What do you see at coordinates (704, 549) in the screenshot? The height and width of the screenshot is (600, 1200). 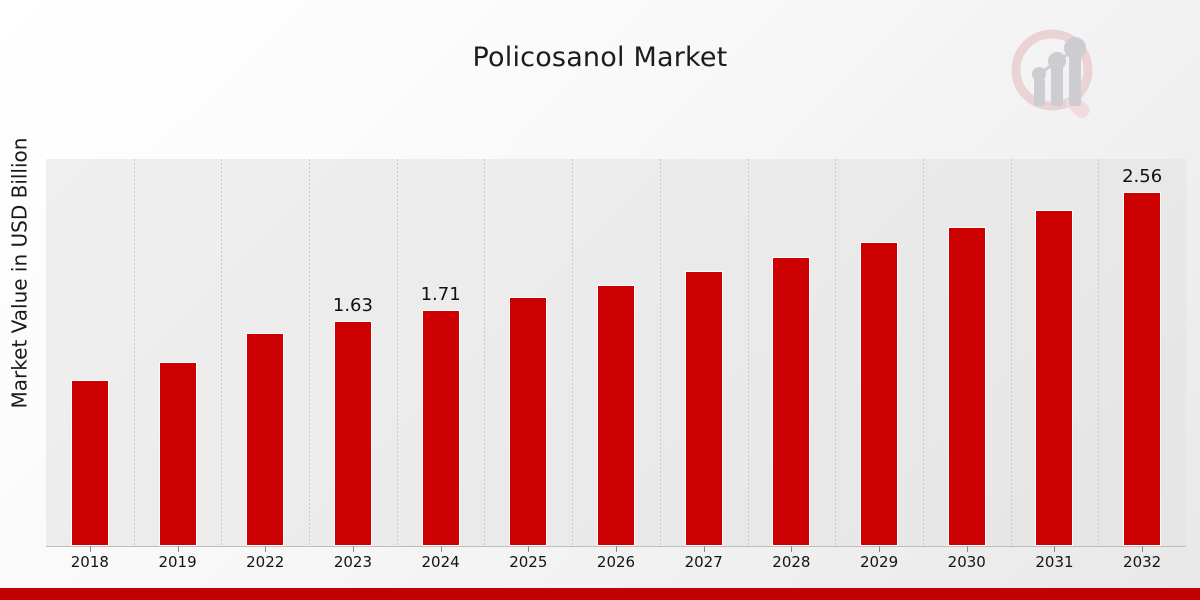 I see `x-tick-mark-2027` at bounding box center [704, 549].